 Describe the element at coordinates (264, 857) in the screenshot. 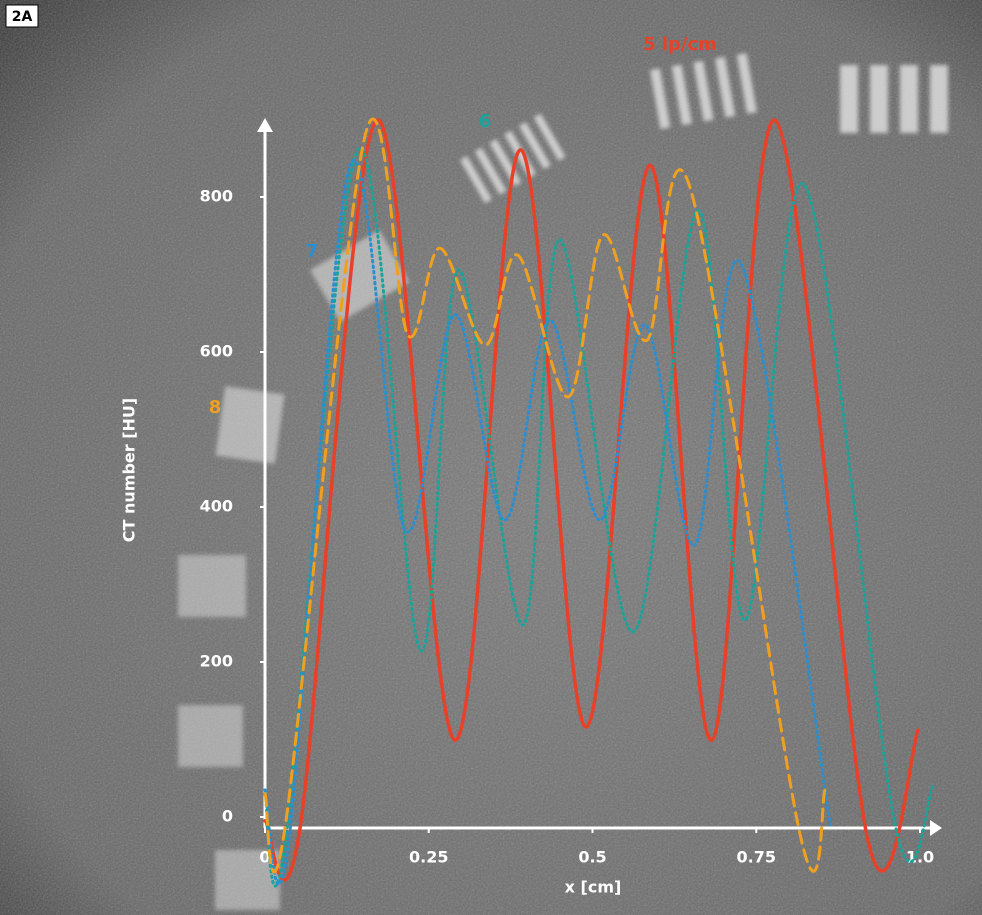

I see `x-tick-label: 0` at that location.